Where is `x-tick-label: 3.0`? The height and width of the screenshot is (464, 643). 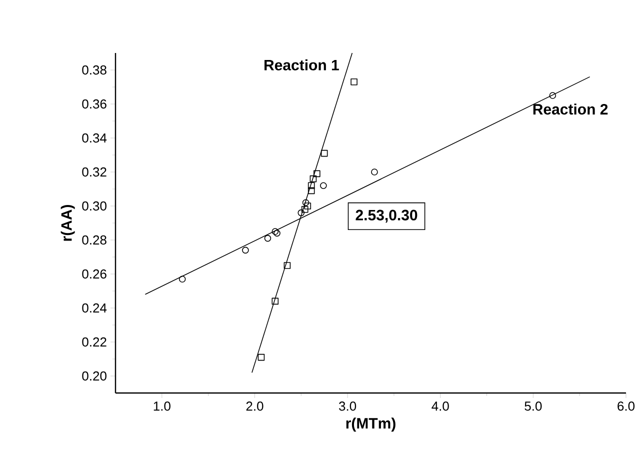 x-tick-label: 3.0 is located at coordinates (347, 406).